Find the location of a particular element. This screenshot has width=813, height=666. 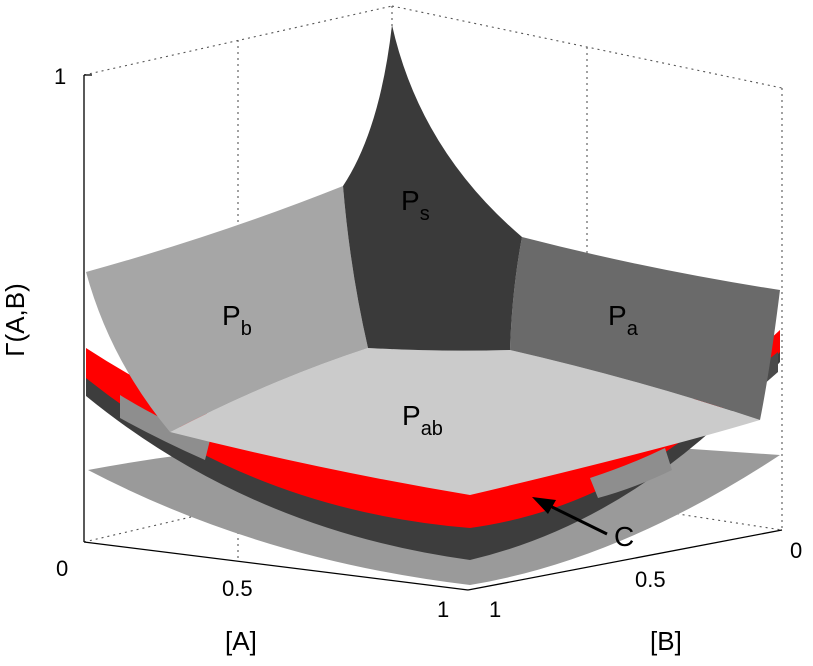

region-label-pa: Pa is located at coordinates (623, 320).